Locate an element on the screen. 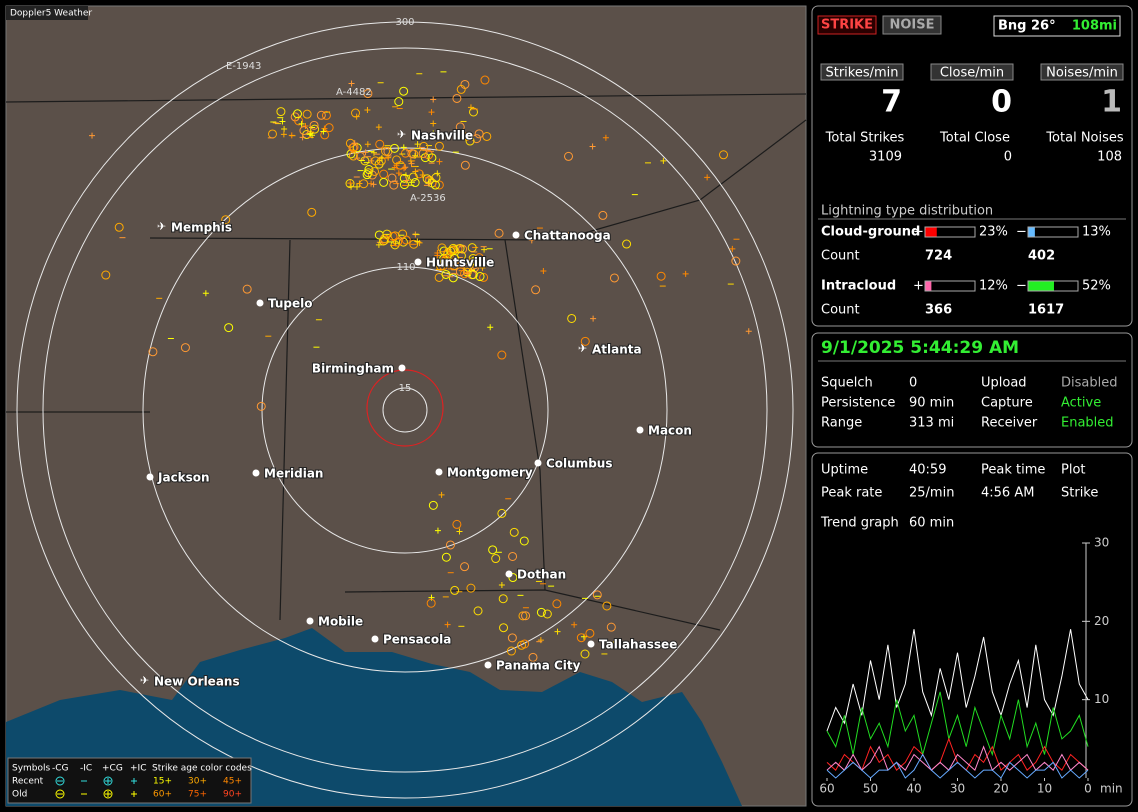  count-value: 724 is located at coordinates (938, 256).